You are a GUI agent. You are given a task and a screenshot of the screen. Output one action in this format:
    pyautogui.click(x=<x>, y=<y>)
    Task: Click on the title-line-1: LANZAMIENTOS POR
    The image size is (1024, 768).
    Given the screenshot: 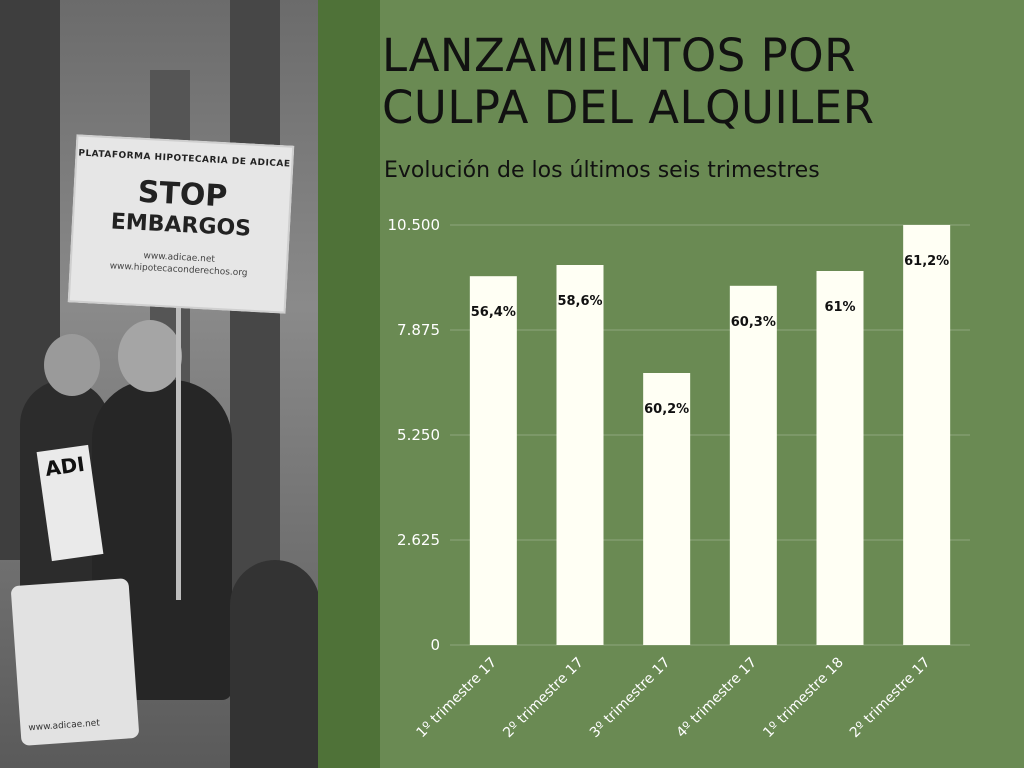 What is the action you would take?
    pyautogui.click(x=619, y=55)
    